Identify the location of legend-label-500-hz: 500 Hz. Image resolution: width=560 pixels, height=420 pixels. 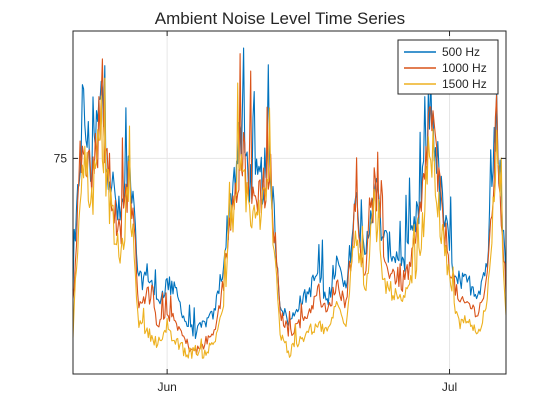
(461, 52).